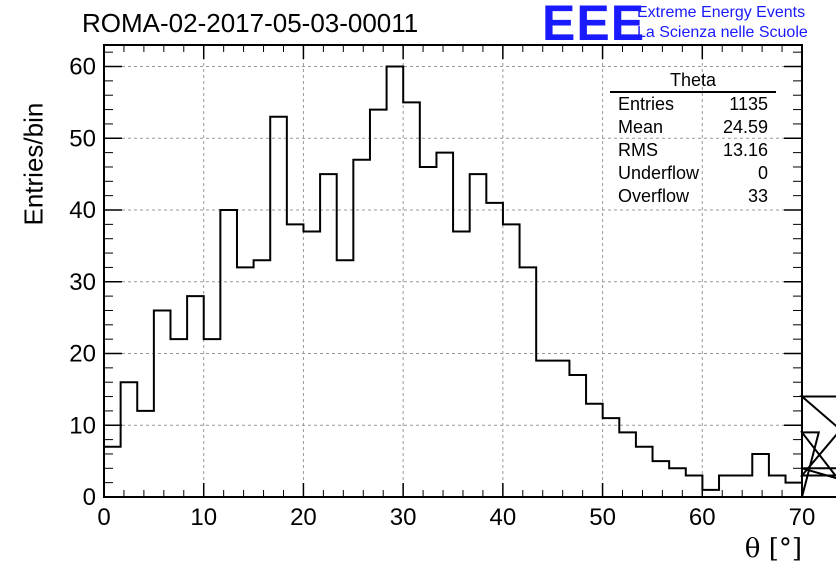  Describe the element at coordinates (638, 150) in the screenshot. I see `stats-label: RMS` at that location.